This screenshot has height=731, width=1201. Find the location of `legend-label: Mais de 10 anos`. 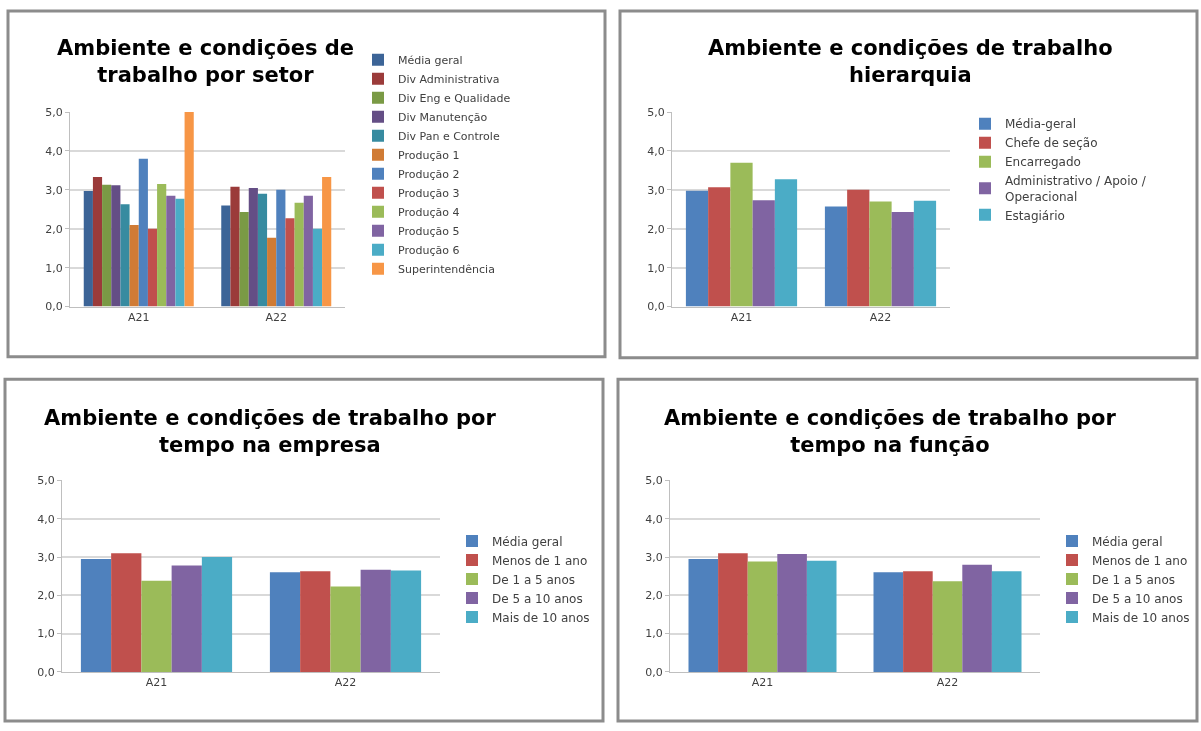

legend-label: Mais de 10 anos is located at coordinates (541, 617).